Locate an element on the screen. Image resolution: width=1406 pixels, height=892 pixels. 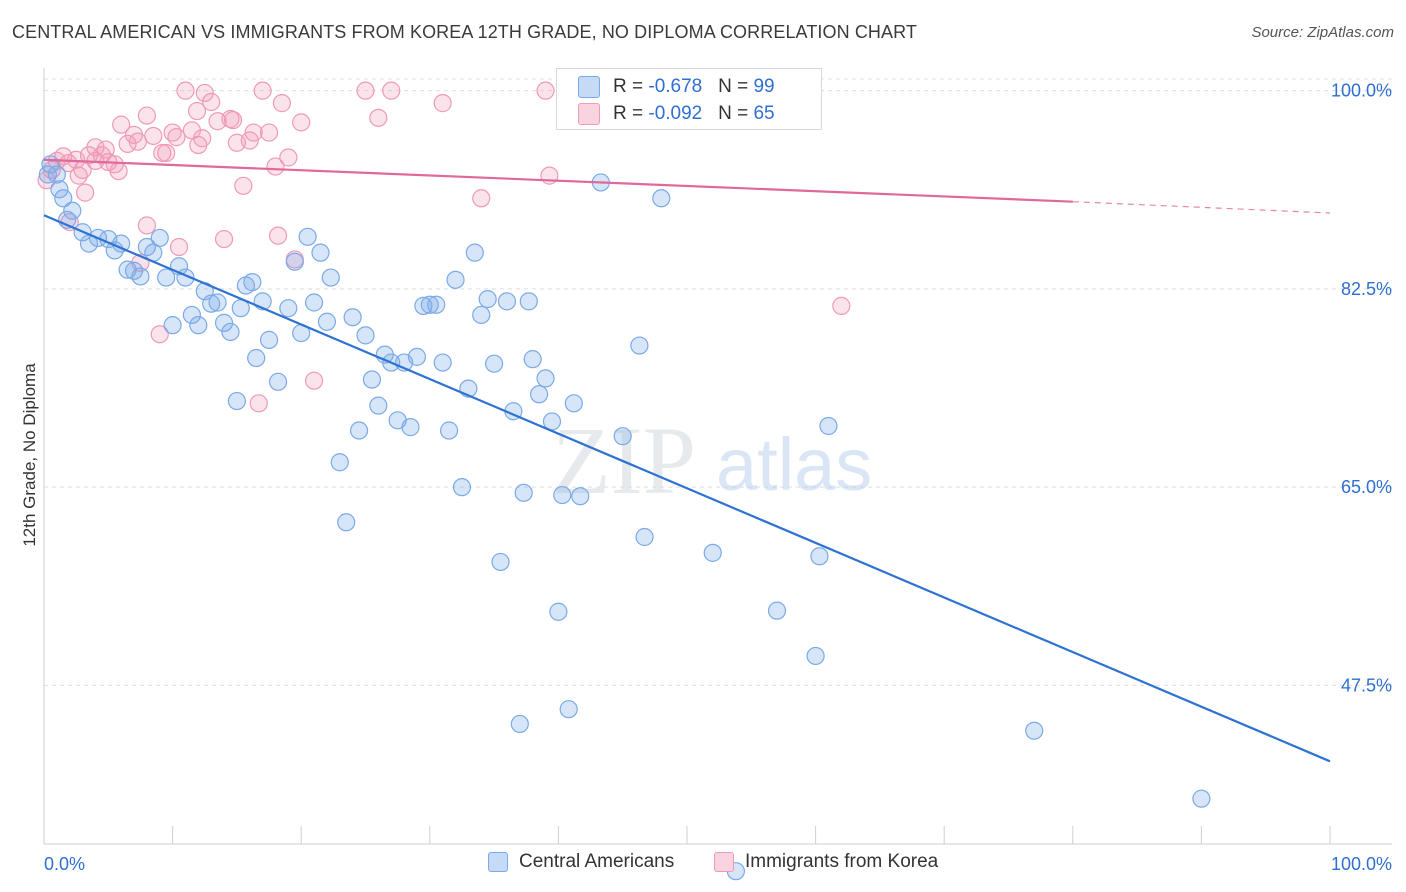
stats-n-value: 99 is located at coordinates (764, 86).